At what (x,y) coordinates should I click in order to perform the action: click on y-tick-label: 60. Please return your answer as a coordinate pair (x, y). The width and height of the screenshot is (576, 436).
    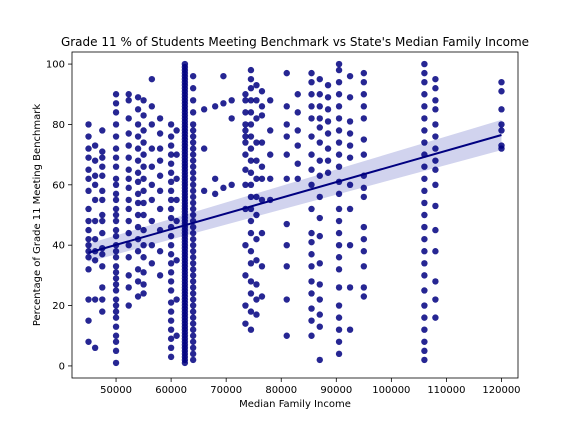
    Looking at the image, I should click on (58, 185).